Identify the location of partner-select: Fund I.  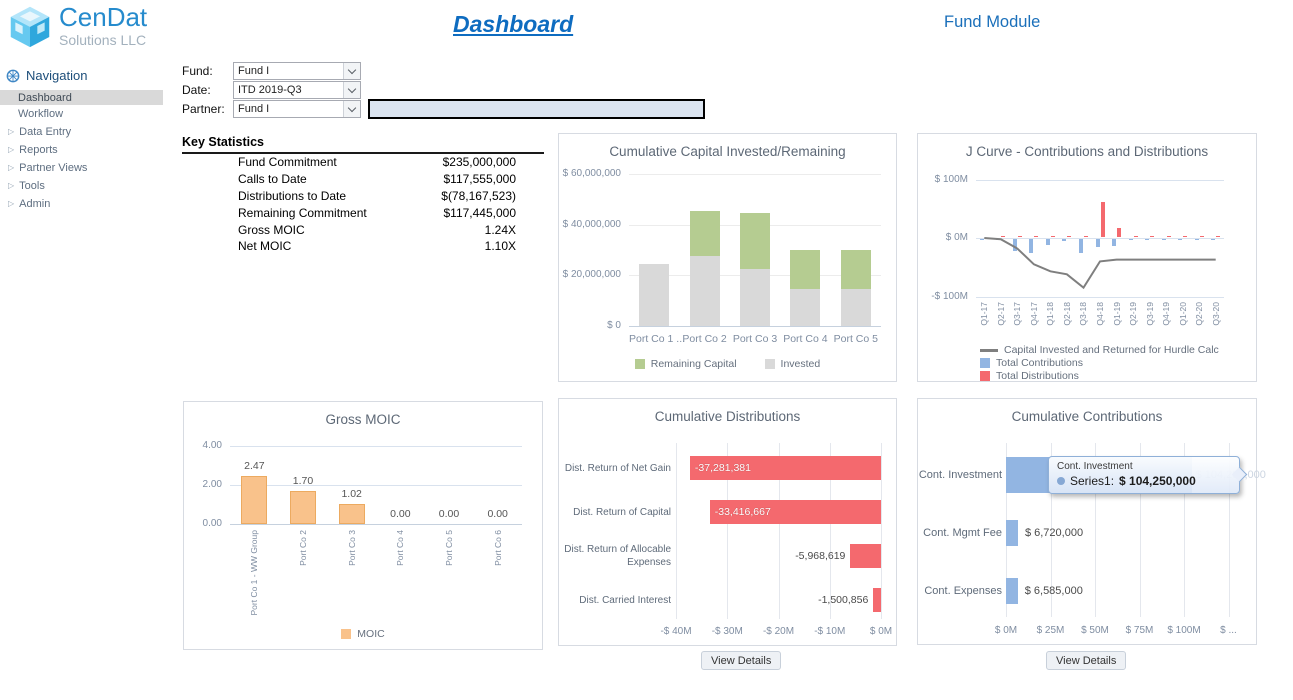
(297, 109).